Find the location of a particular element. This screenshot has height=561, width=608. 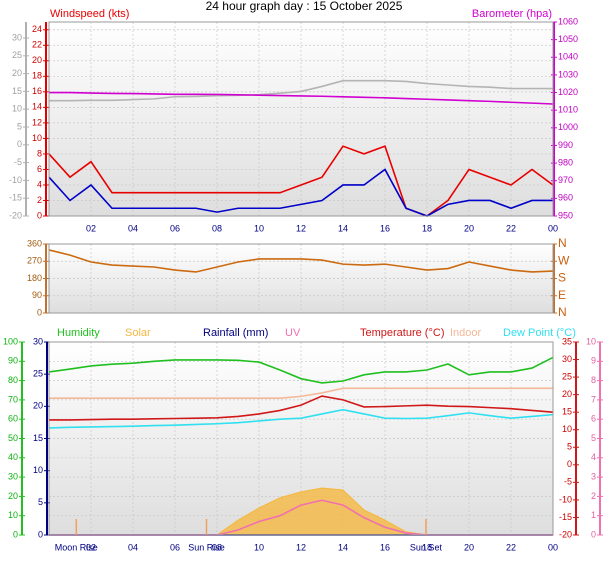

plot-frame is located at coordinates (301, 278).